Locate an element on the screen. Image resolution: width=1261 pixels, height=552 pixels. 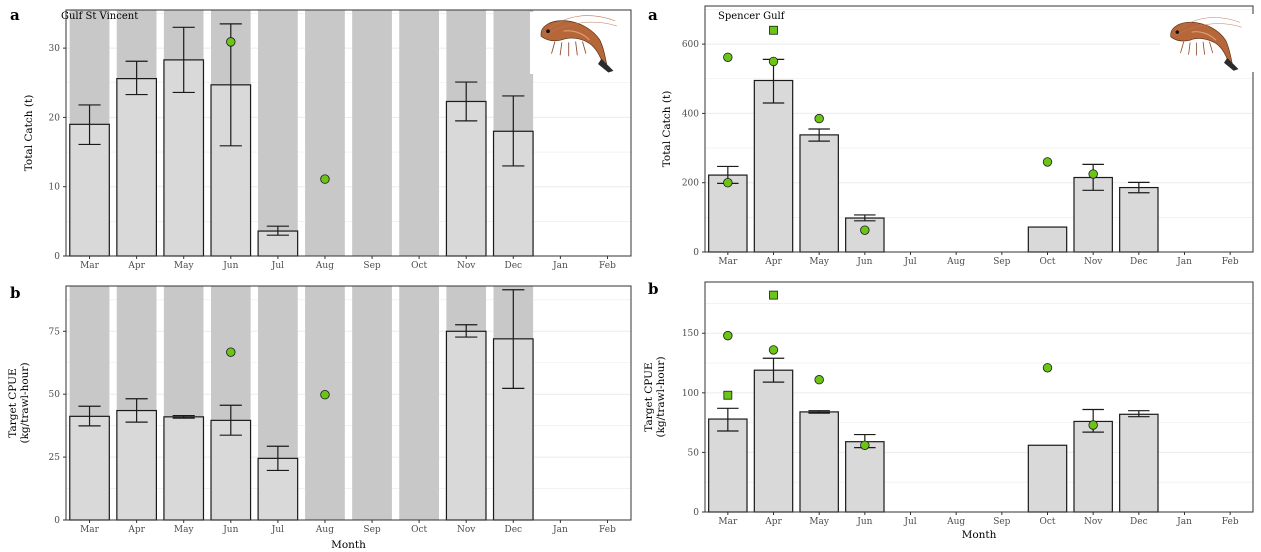
error-bar-nov is located at coordinates (466, 331).